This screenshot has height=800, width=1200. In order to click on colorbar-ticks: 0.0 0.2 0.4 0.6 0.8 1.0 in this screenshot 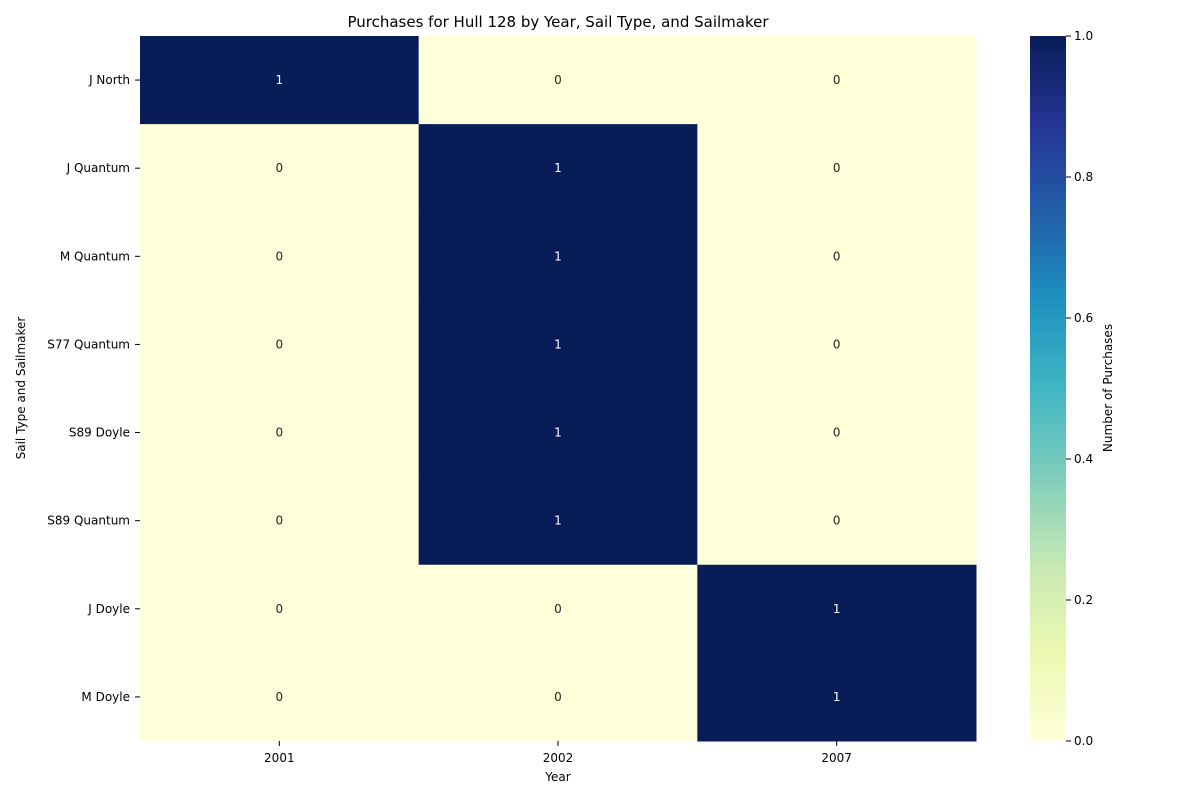, I will do `click(1079, 388)`.